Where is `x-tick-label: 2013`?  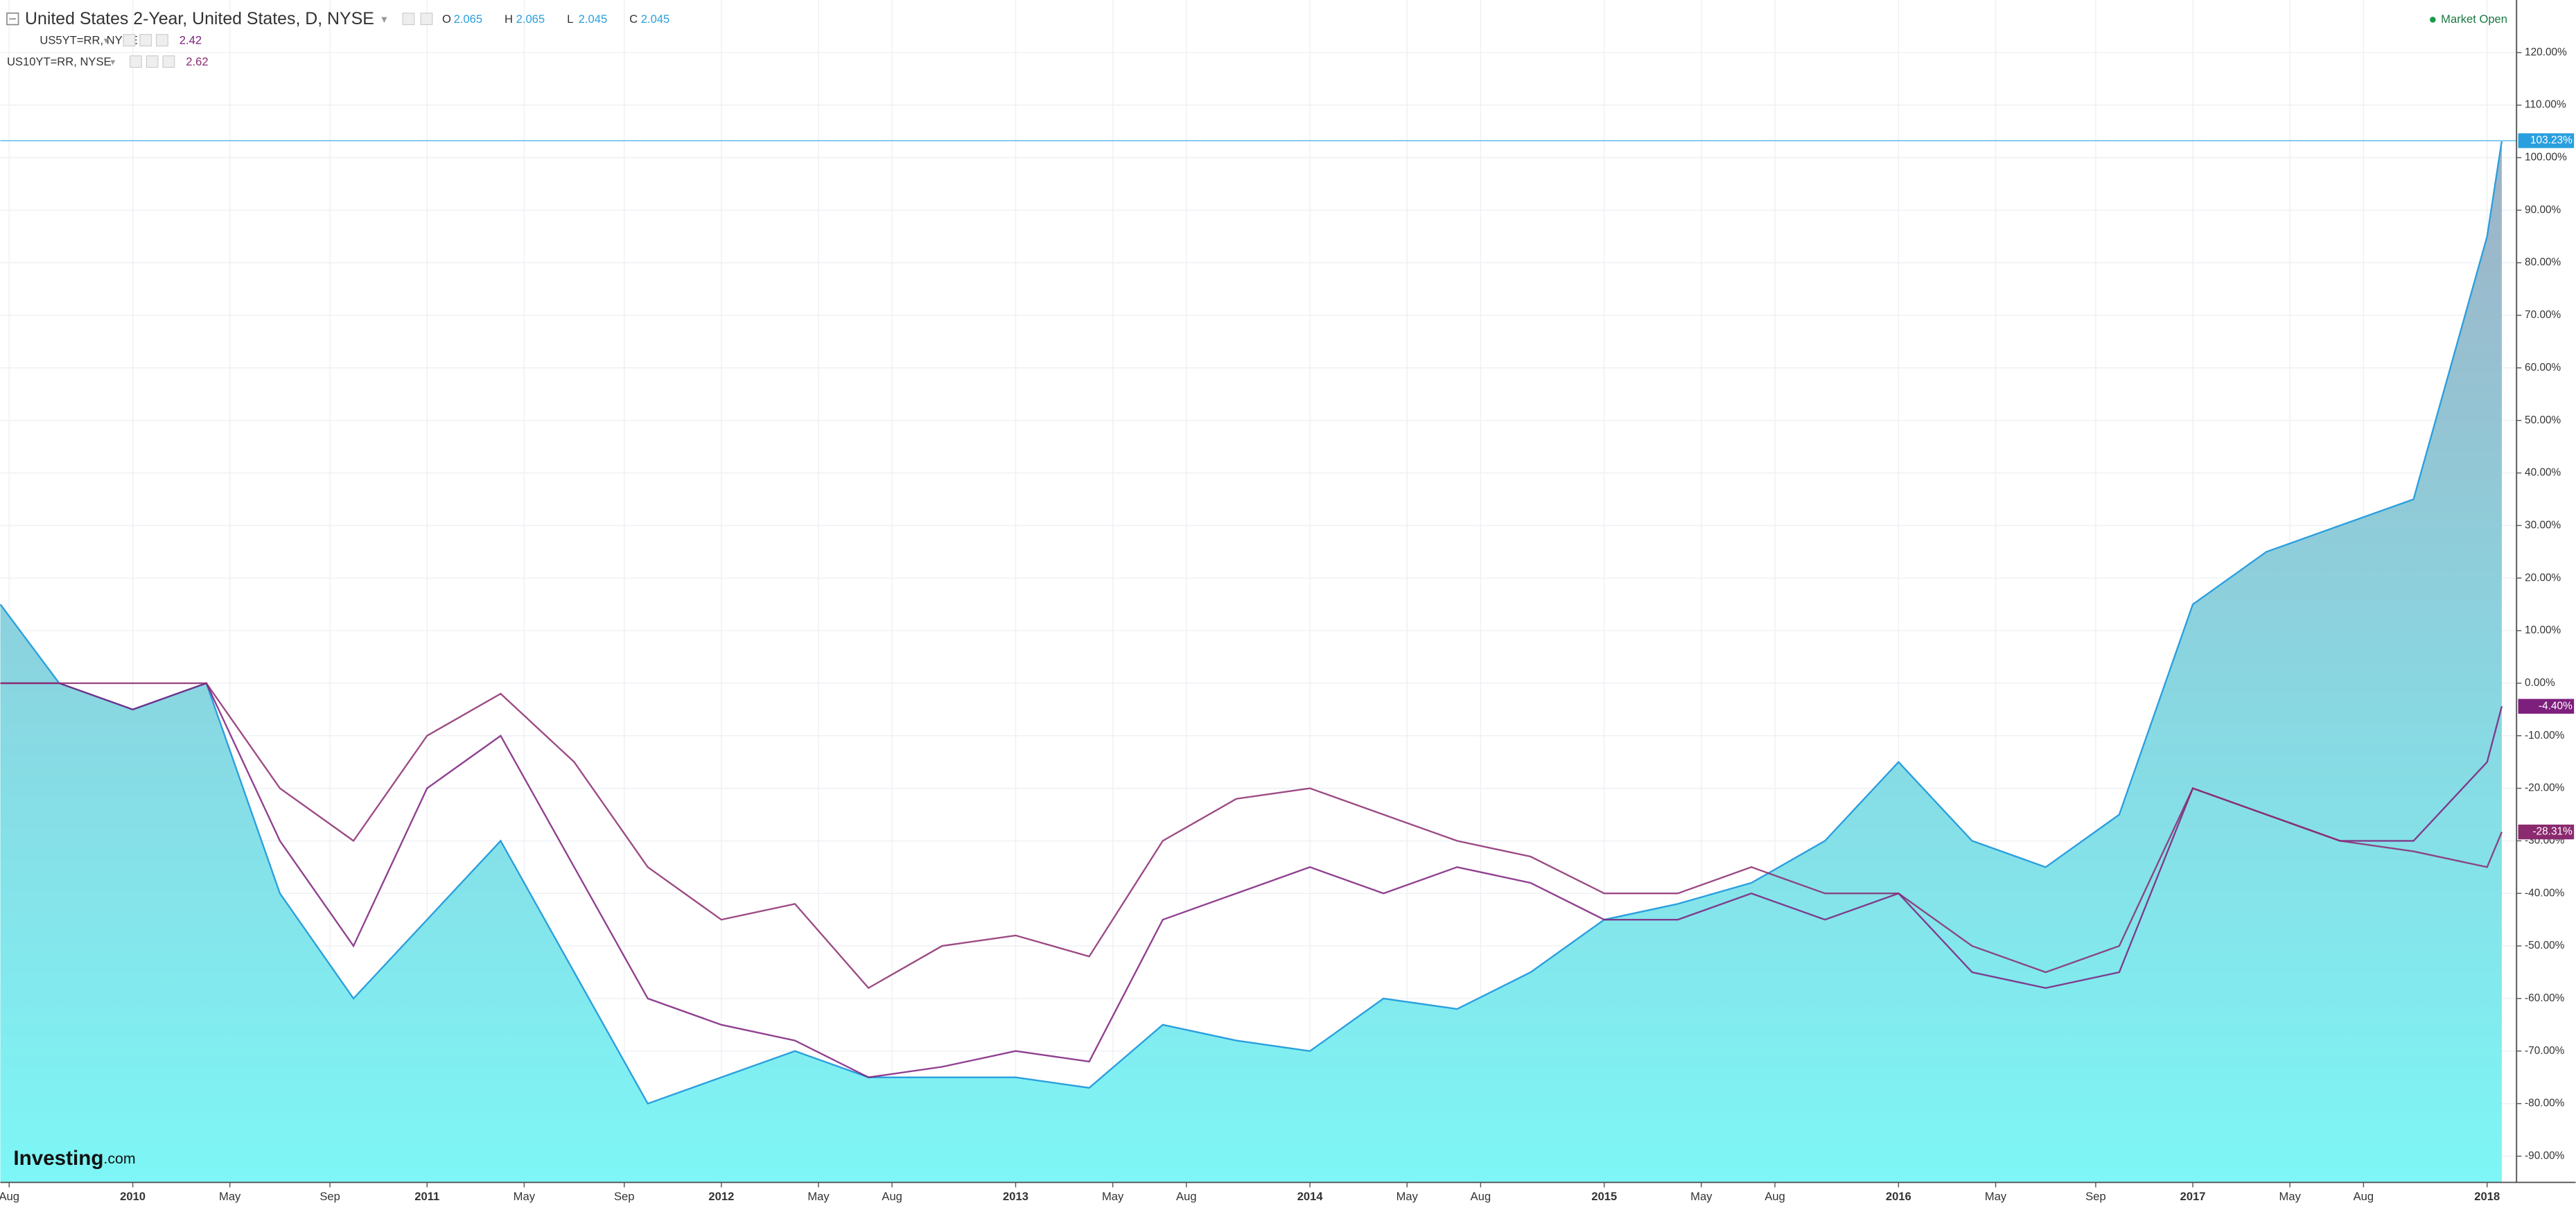
x-tick-label: 2013 is located at coordinates (1015, 1196).